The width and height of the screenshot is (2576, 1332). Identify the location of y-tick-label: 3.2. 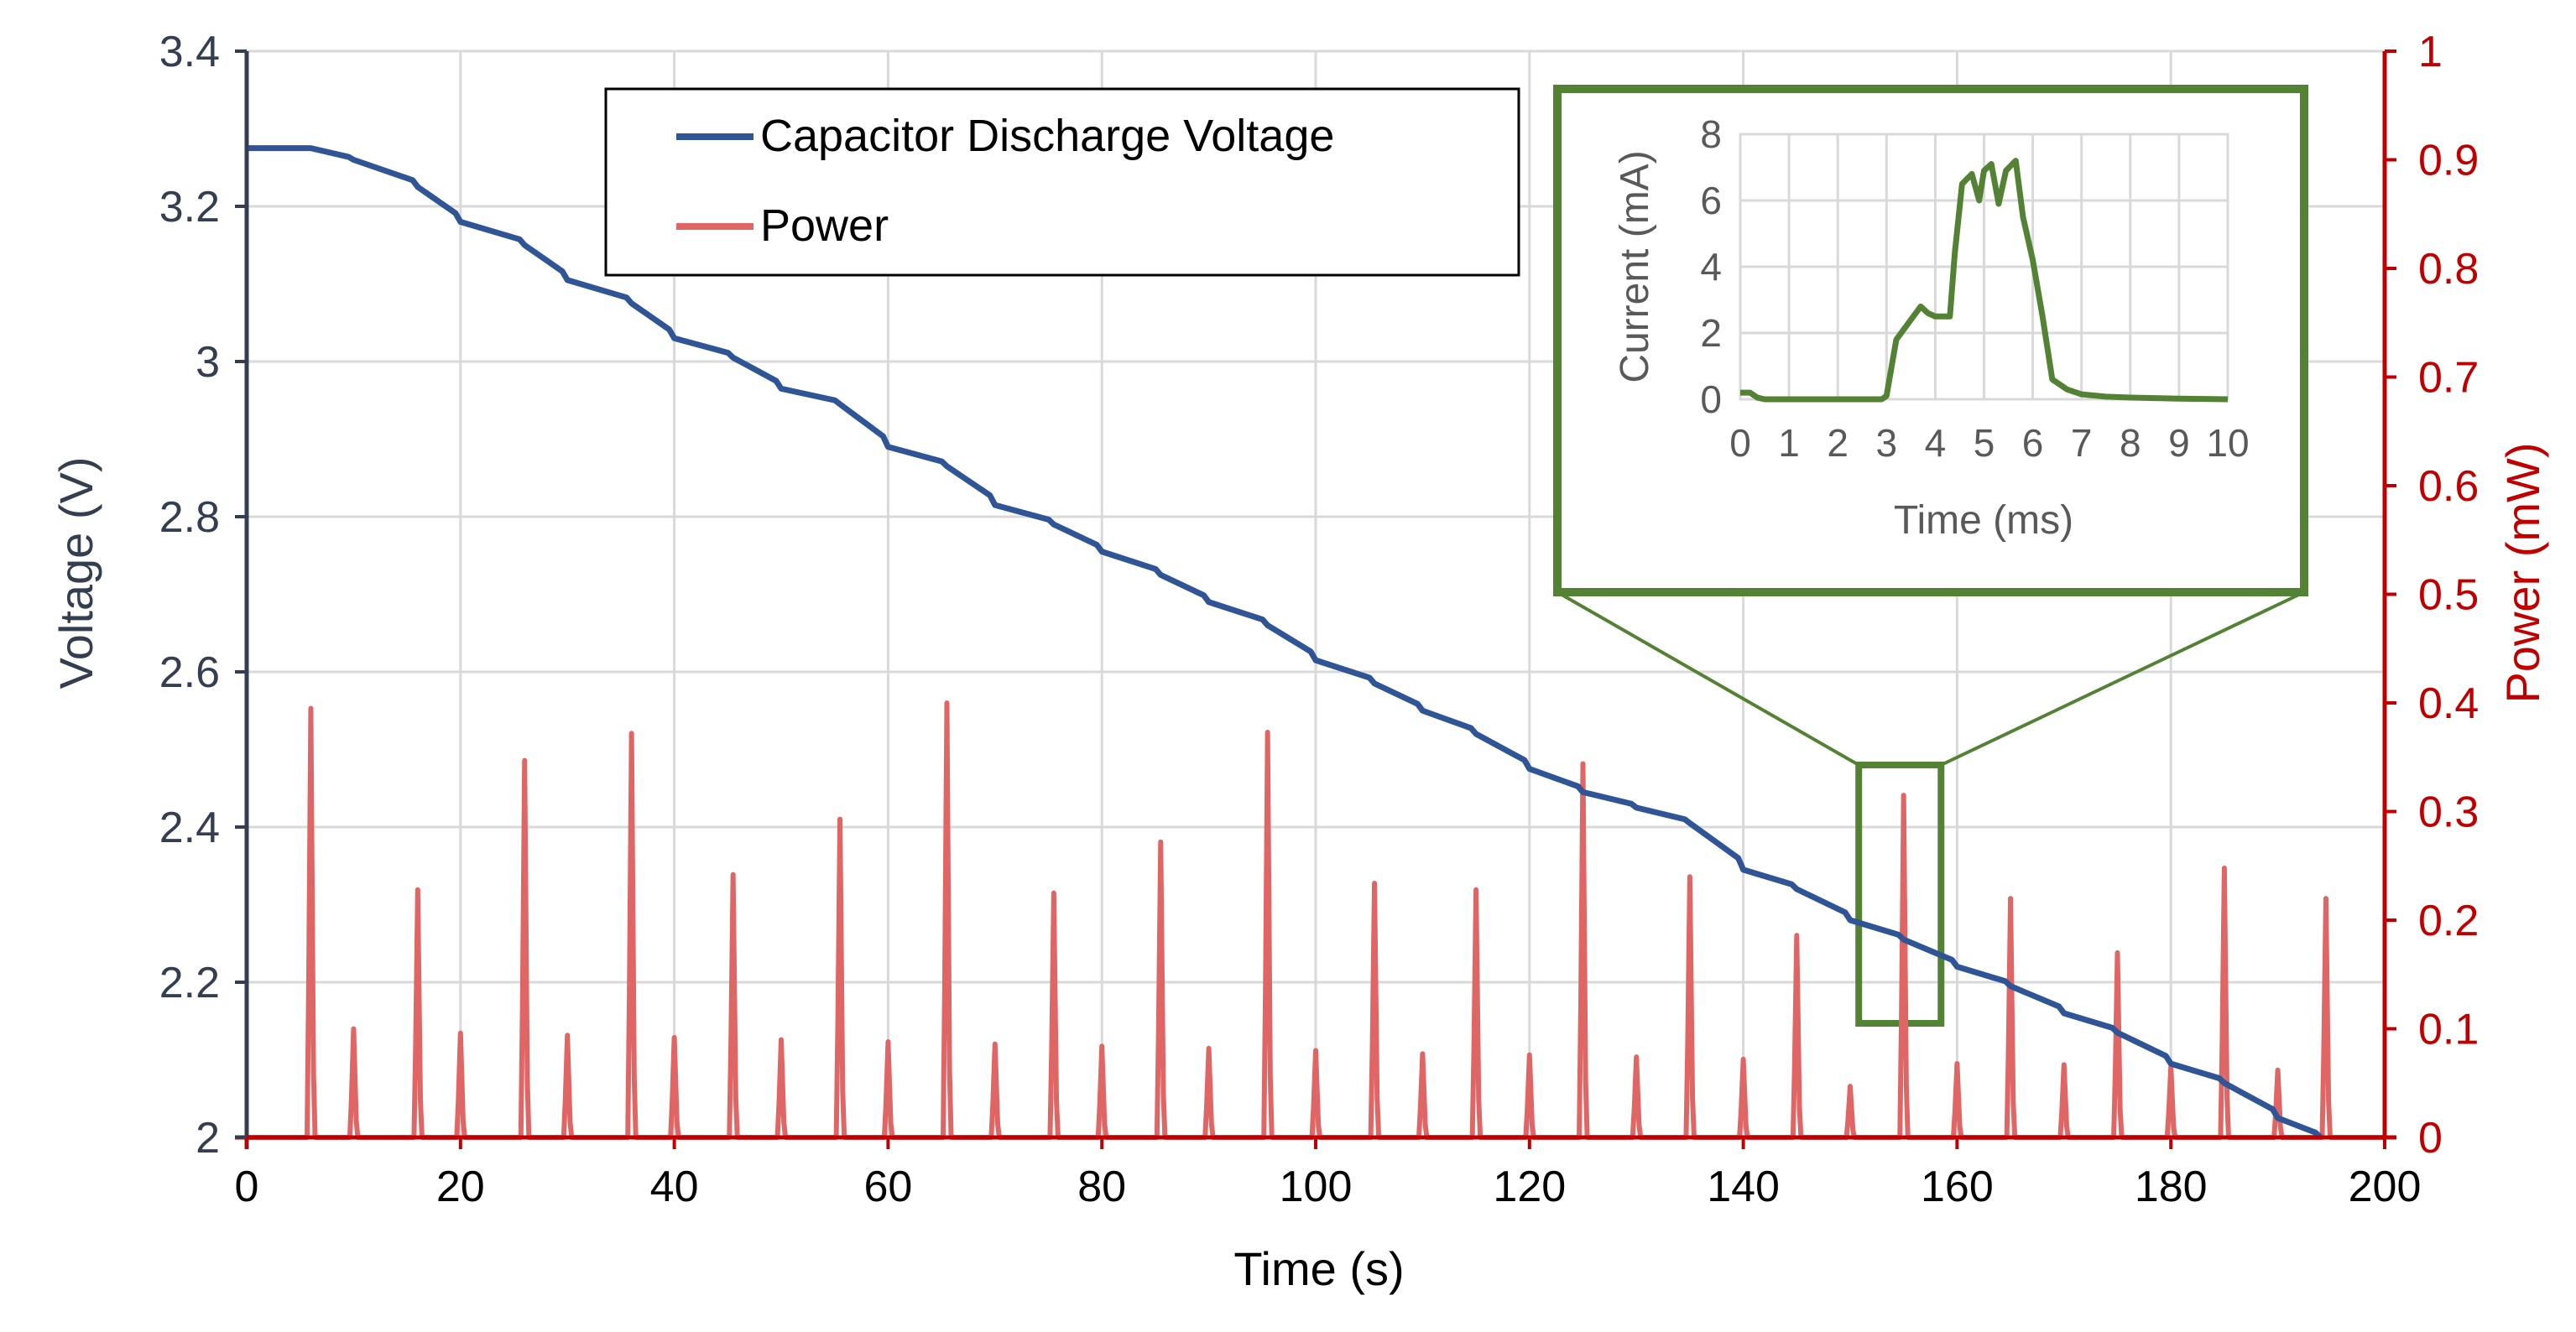
(189, 207).